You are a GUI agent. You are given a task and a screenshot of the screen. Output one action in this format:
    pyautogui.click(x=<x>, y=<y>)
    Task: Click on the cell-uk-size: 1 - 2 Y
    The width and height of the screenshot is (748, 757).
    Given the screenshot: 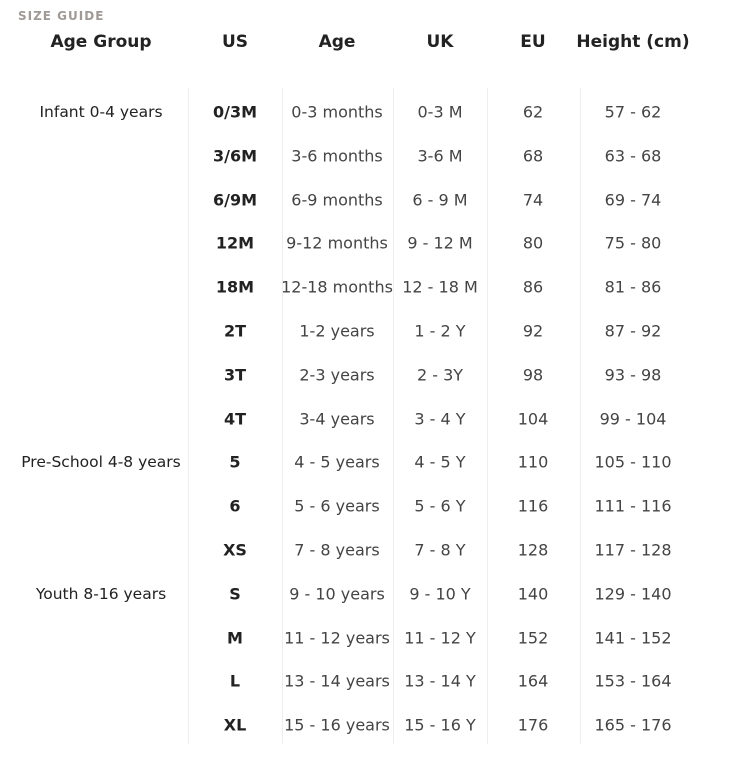 What is the action you would take?
    pyautogui.click(x=440, y=331)
    